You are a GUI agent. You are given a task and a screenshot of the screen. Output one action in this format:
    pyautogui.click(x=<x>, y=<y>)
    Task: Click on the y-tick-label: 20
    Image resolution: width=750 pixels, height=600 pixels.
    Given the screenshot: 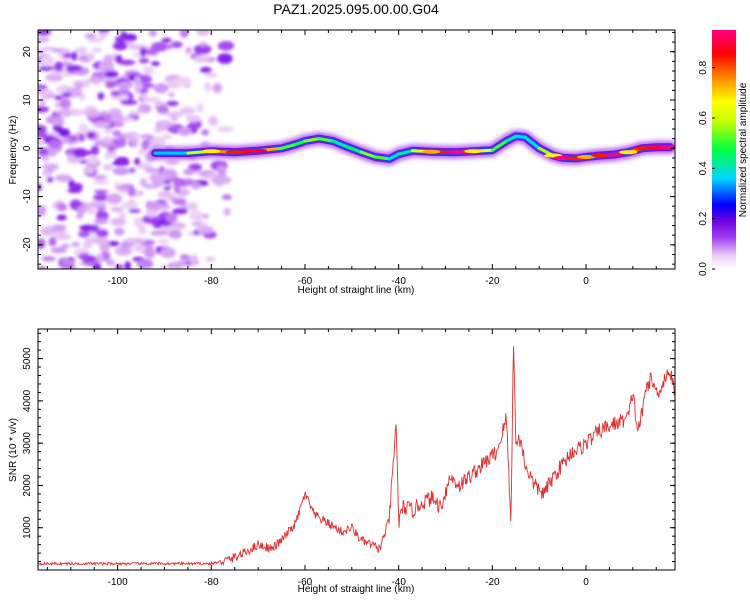 What is the action you would take?
    pyautogui.click(x=27, y=52)
    